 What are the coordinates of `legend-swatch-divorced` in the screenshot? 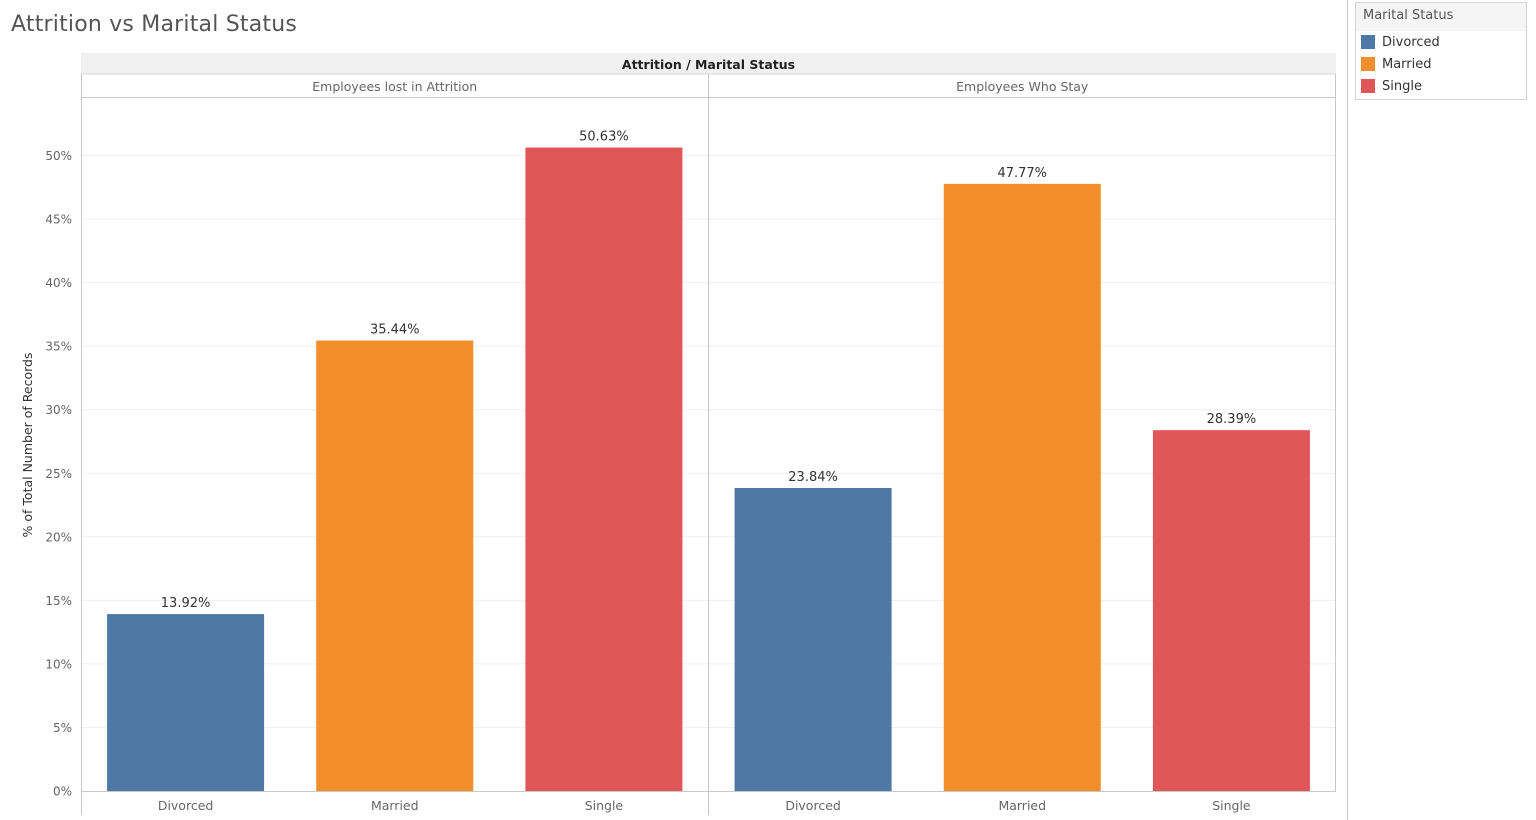 It's located at (1368, 42).